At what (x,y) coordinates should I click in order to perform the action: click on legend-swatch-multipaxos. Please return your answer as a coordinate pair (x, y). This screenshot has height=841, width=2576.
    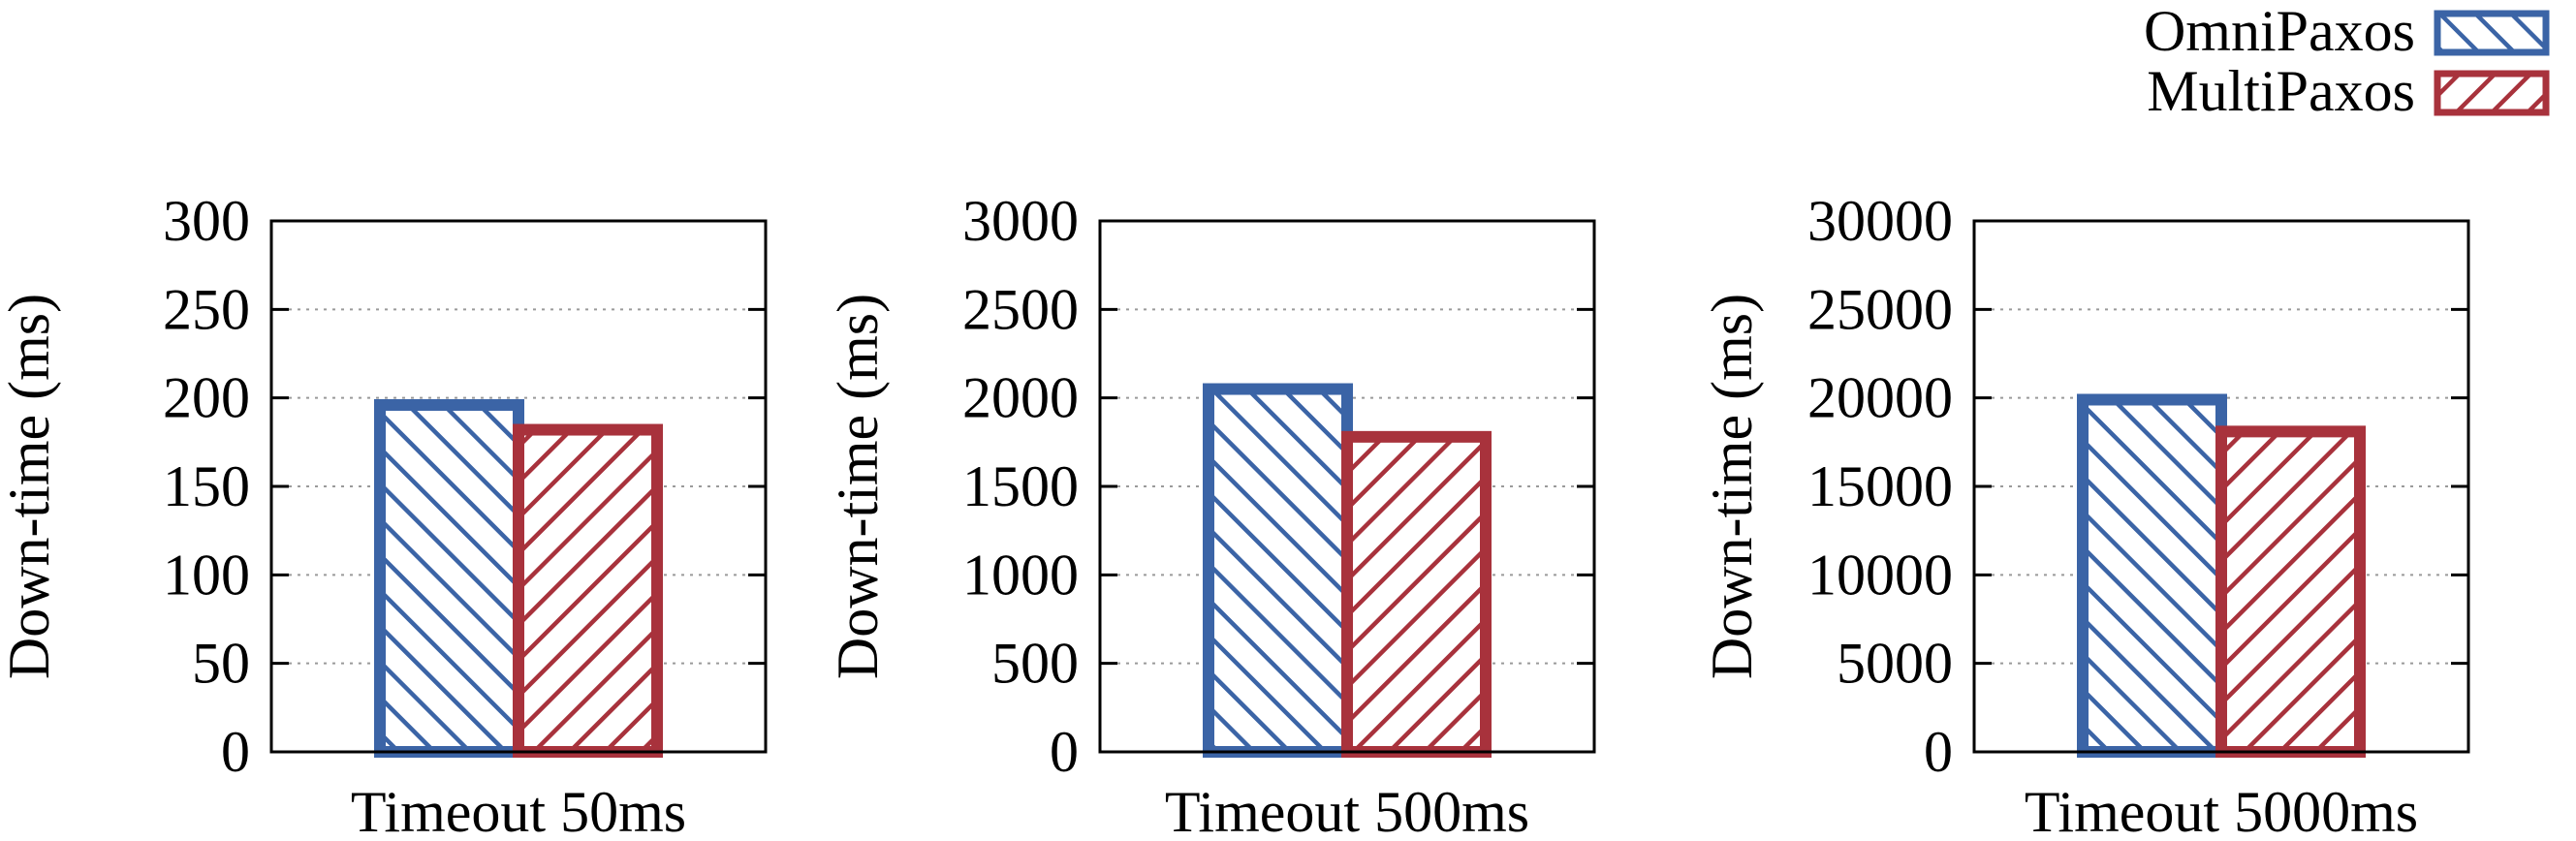
    Looking at the image, I should click on (2492, 93).